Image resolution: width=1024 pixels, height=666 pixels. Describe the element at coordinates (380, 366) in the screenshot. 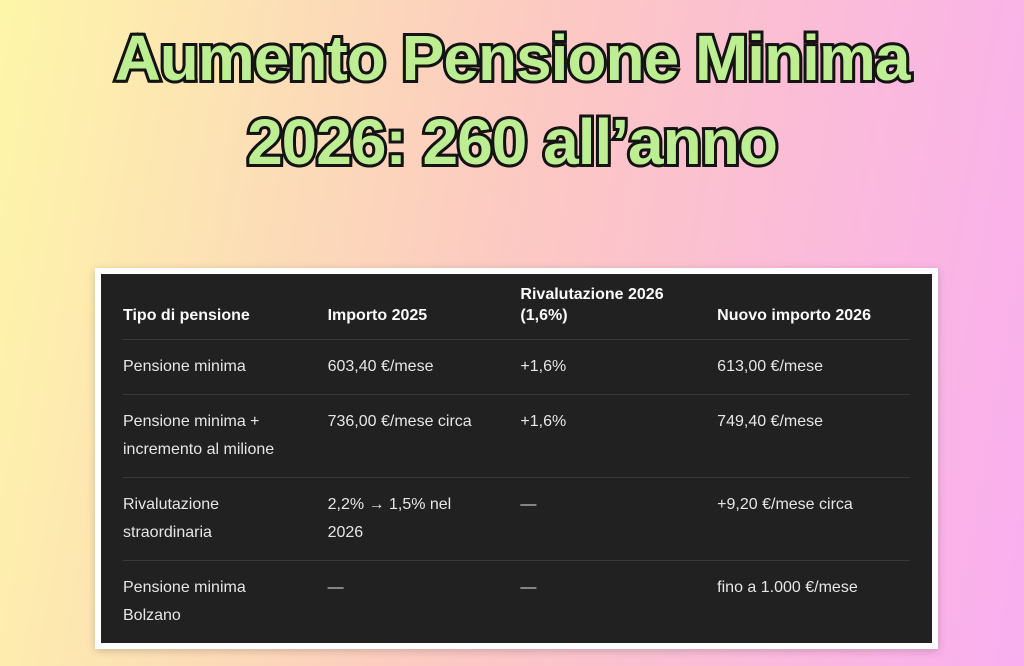

I see `table-cell: 603,40 €/mese` at that location.